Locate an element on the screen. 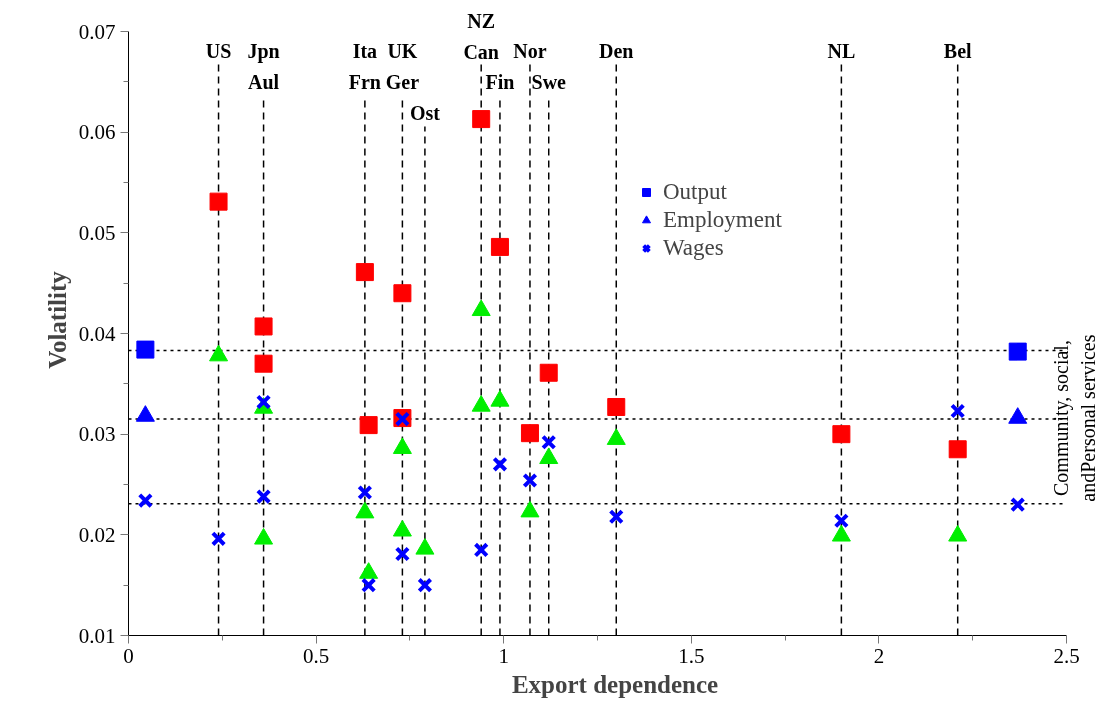 Image resolution: width=1103 pixels, height=727 pixels. ref-line-label: Swe is located at coordinates (549, 81).